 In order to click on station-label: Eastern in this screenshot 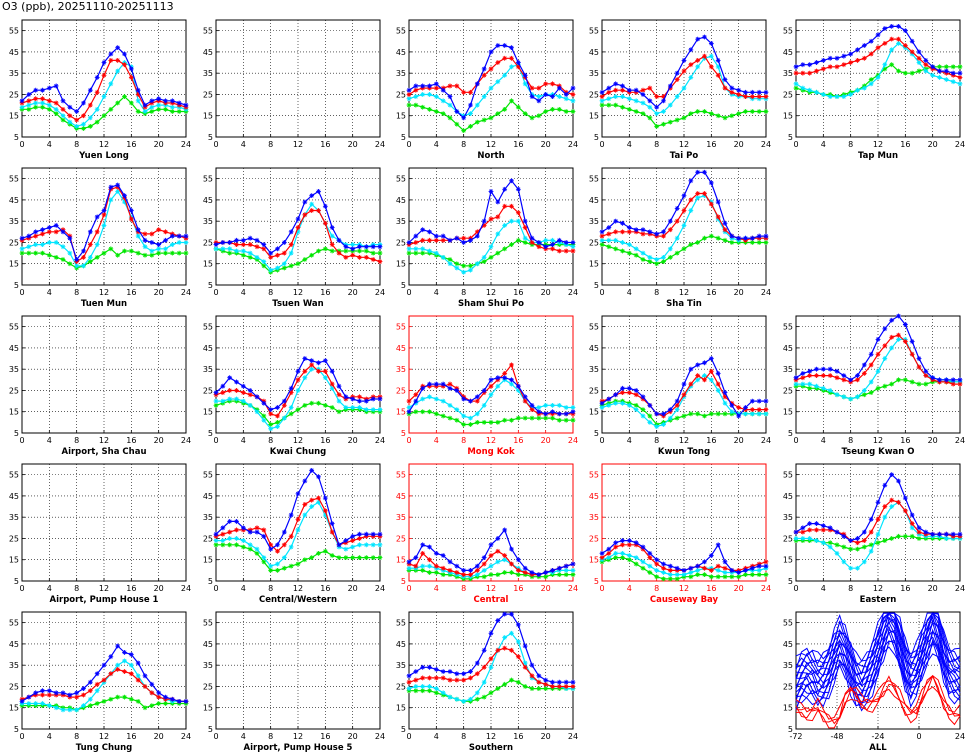, I will do `click(878, 600)`.